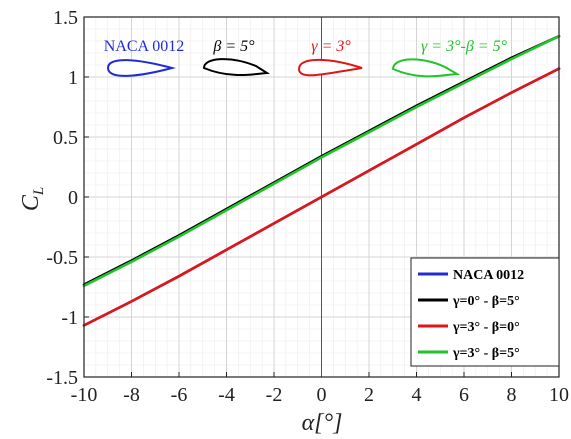  Describe the element at coordinates (559, 395) in the screenshot. I see `x-tick-label: 10` at that location.